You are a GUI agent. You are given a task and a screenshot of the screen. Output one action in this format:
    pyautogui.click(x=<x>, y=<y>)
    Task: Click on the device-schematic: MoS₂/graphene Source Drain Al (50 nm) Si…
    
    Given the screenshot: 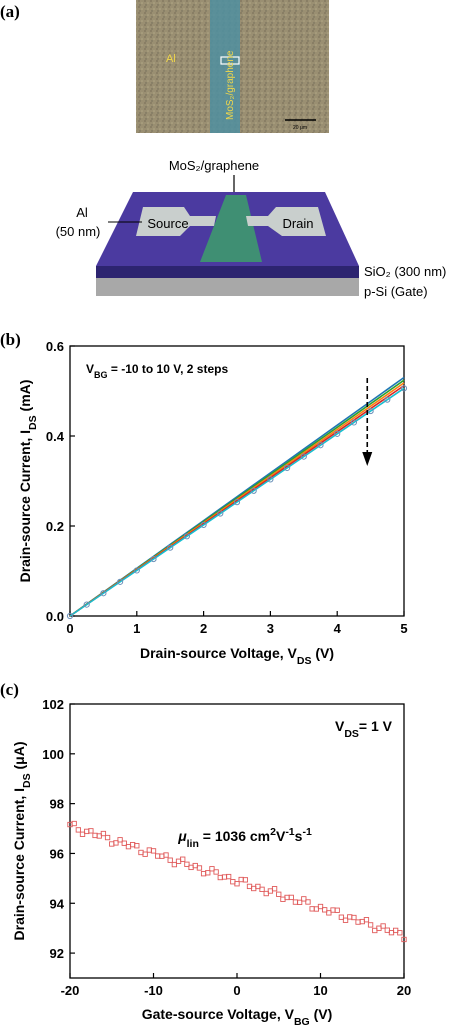 What is the action you would take?
    pyautogui.click(x=251, y=228)
    